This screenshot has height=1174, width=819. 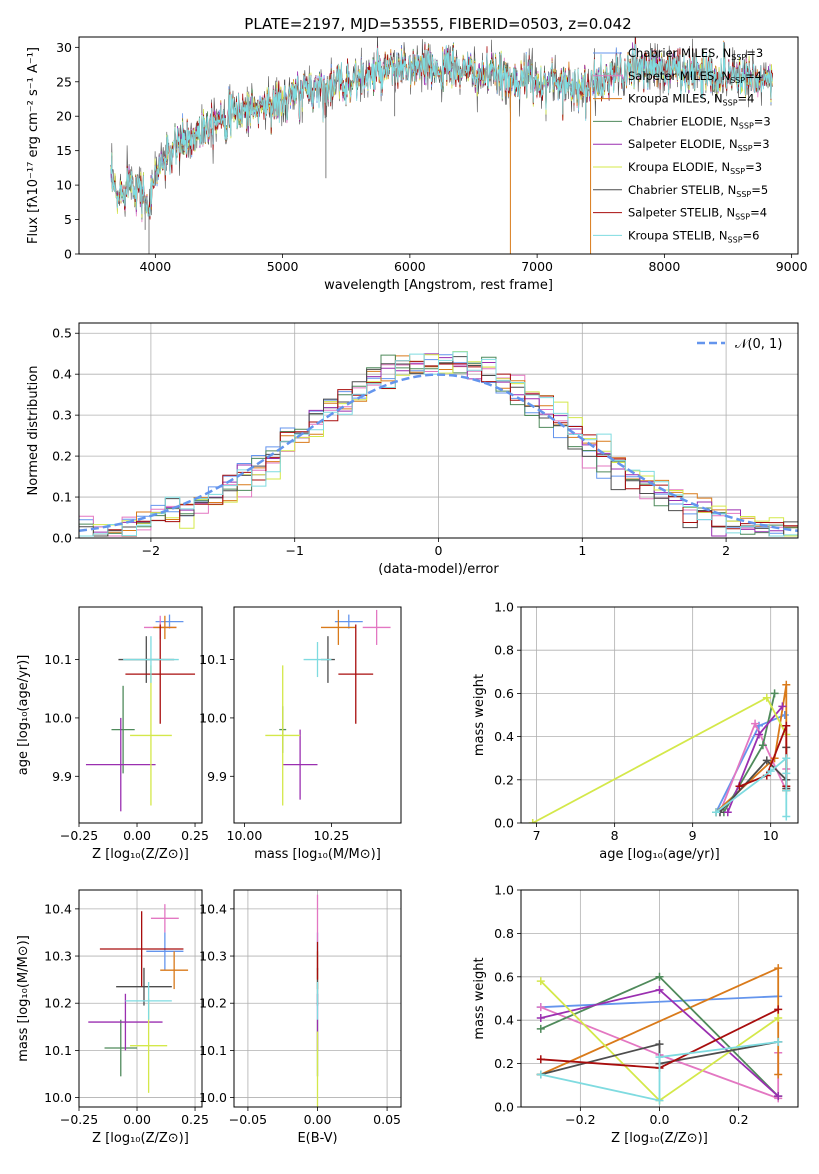 I want to click on x-tick-label: 1, so click(x=582, y=550).